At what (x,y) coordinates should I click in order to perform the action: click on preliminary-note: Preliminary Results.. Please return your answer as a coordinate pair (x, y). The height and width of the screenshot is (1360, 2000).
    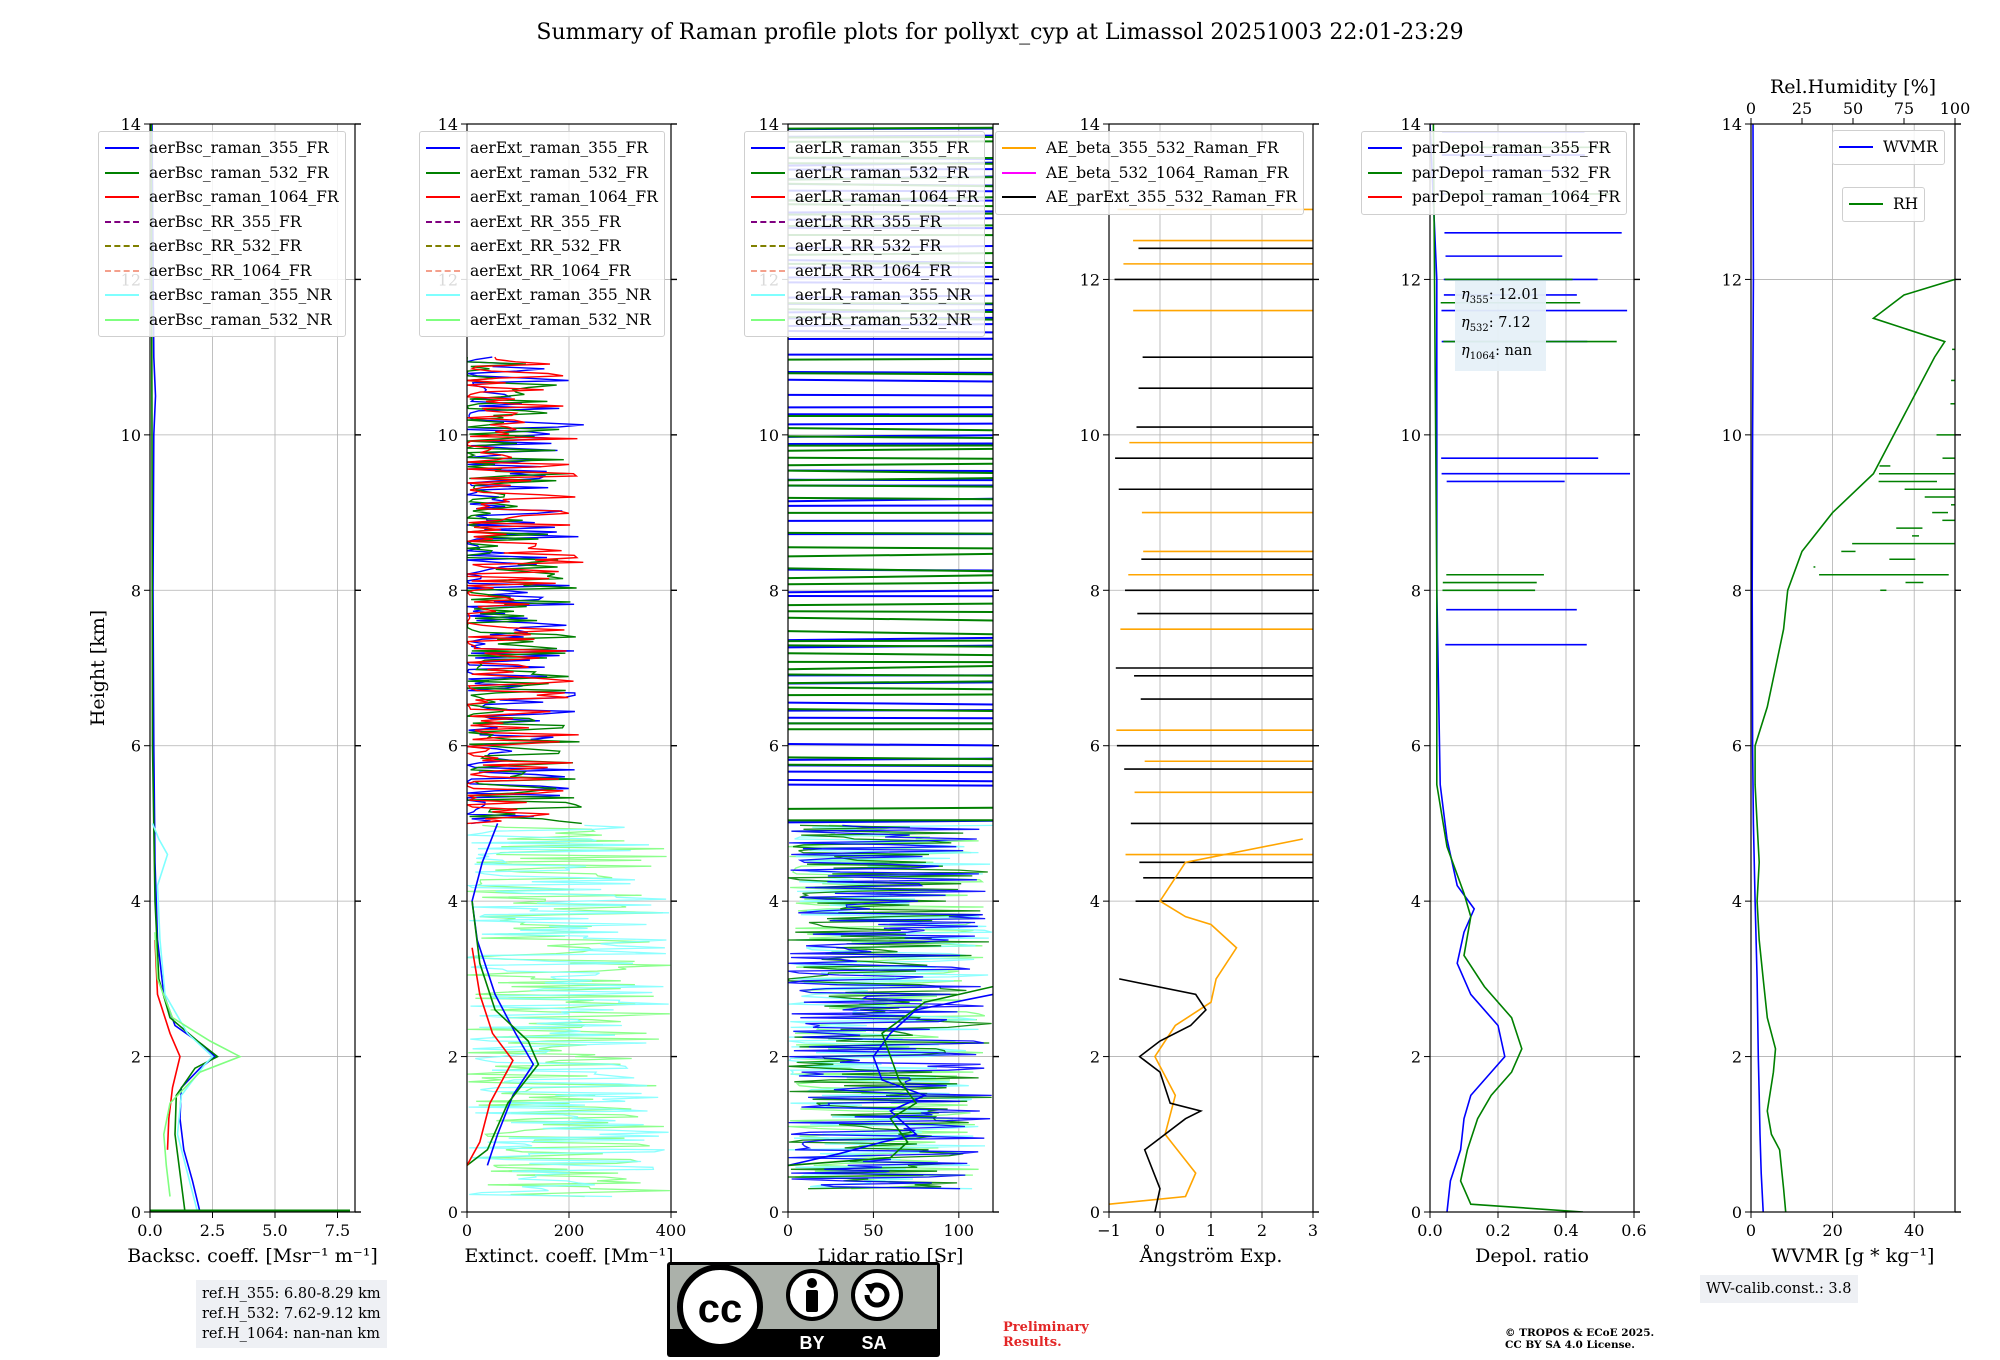
    Looking at the image, I should click on (1046, 1335).